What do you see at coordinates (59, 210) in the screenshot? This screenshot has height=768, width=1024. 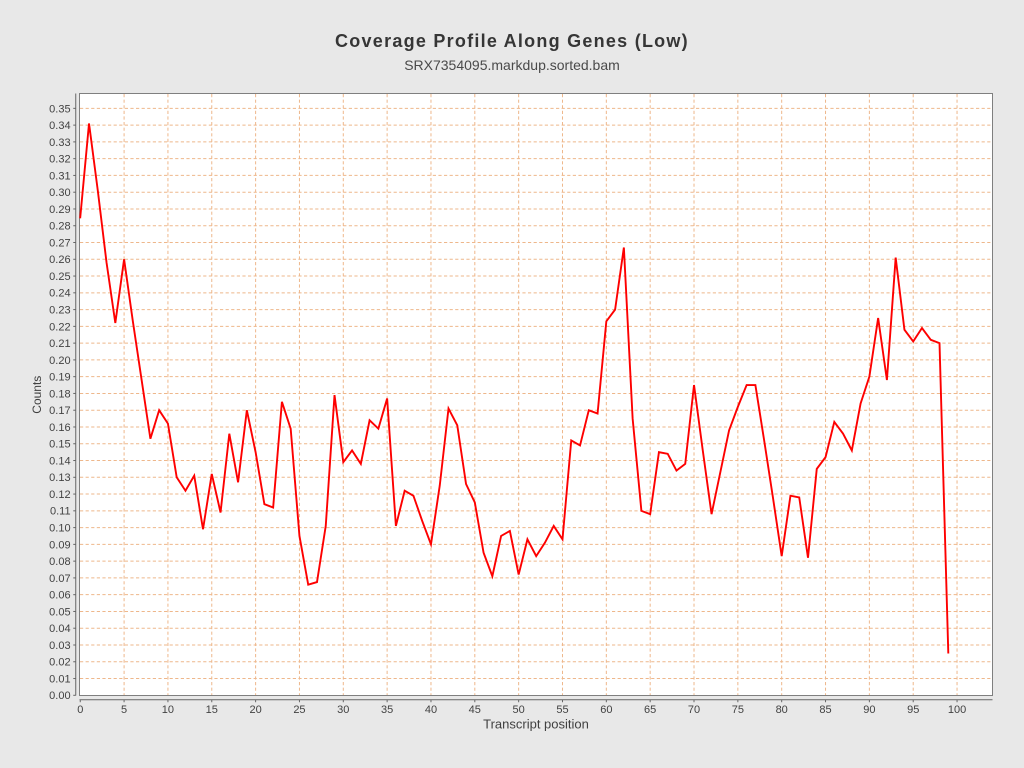 I see `svg-text: 0.29` at bounding box center [59, 210].